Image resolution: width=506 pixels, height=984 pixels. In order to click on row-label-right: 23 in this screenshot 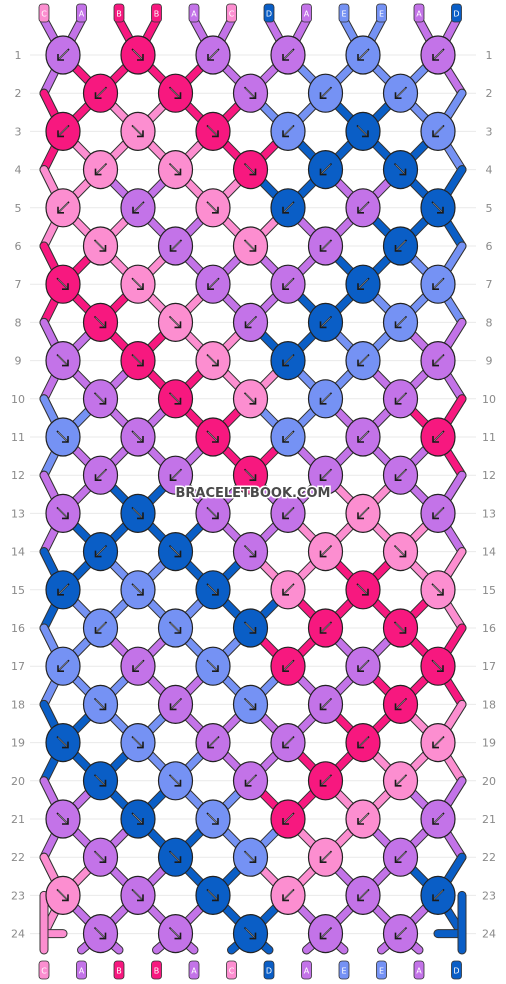, I will do `click(489, 895)`.